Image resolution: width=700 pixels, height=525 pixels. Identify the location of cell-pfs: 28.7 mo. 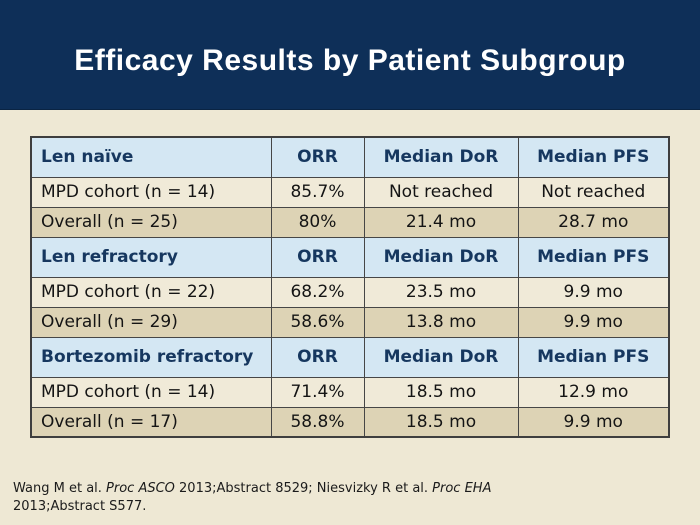
(593, 222).